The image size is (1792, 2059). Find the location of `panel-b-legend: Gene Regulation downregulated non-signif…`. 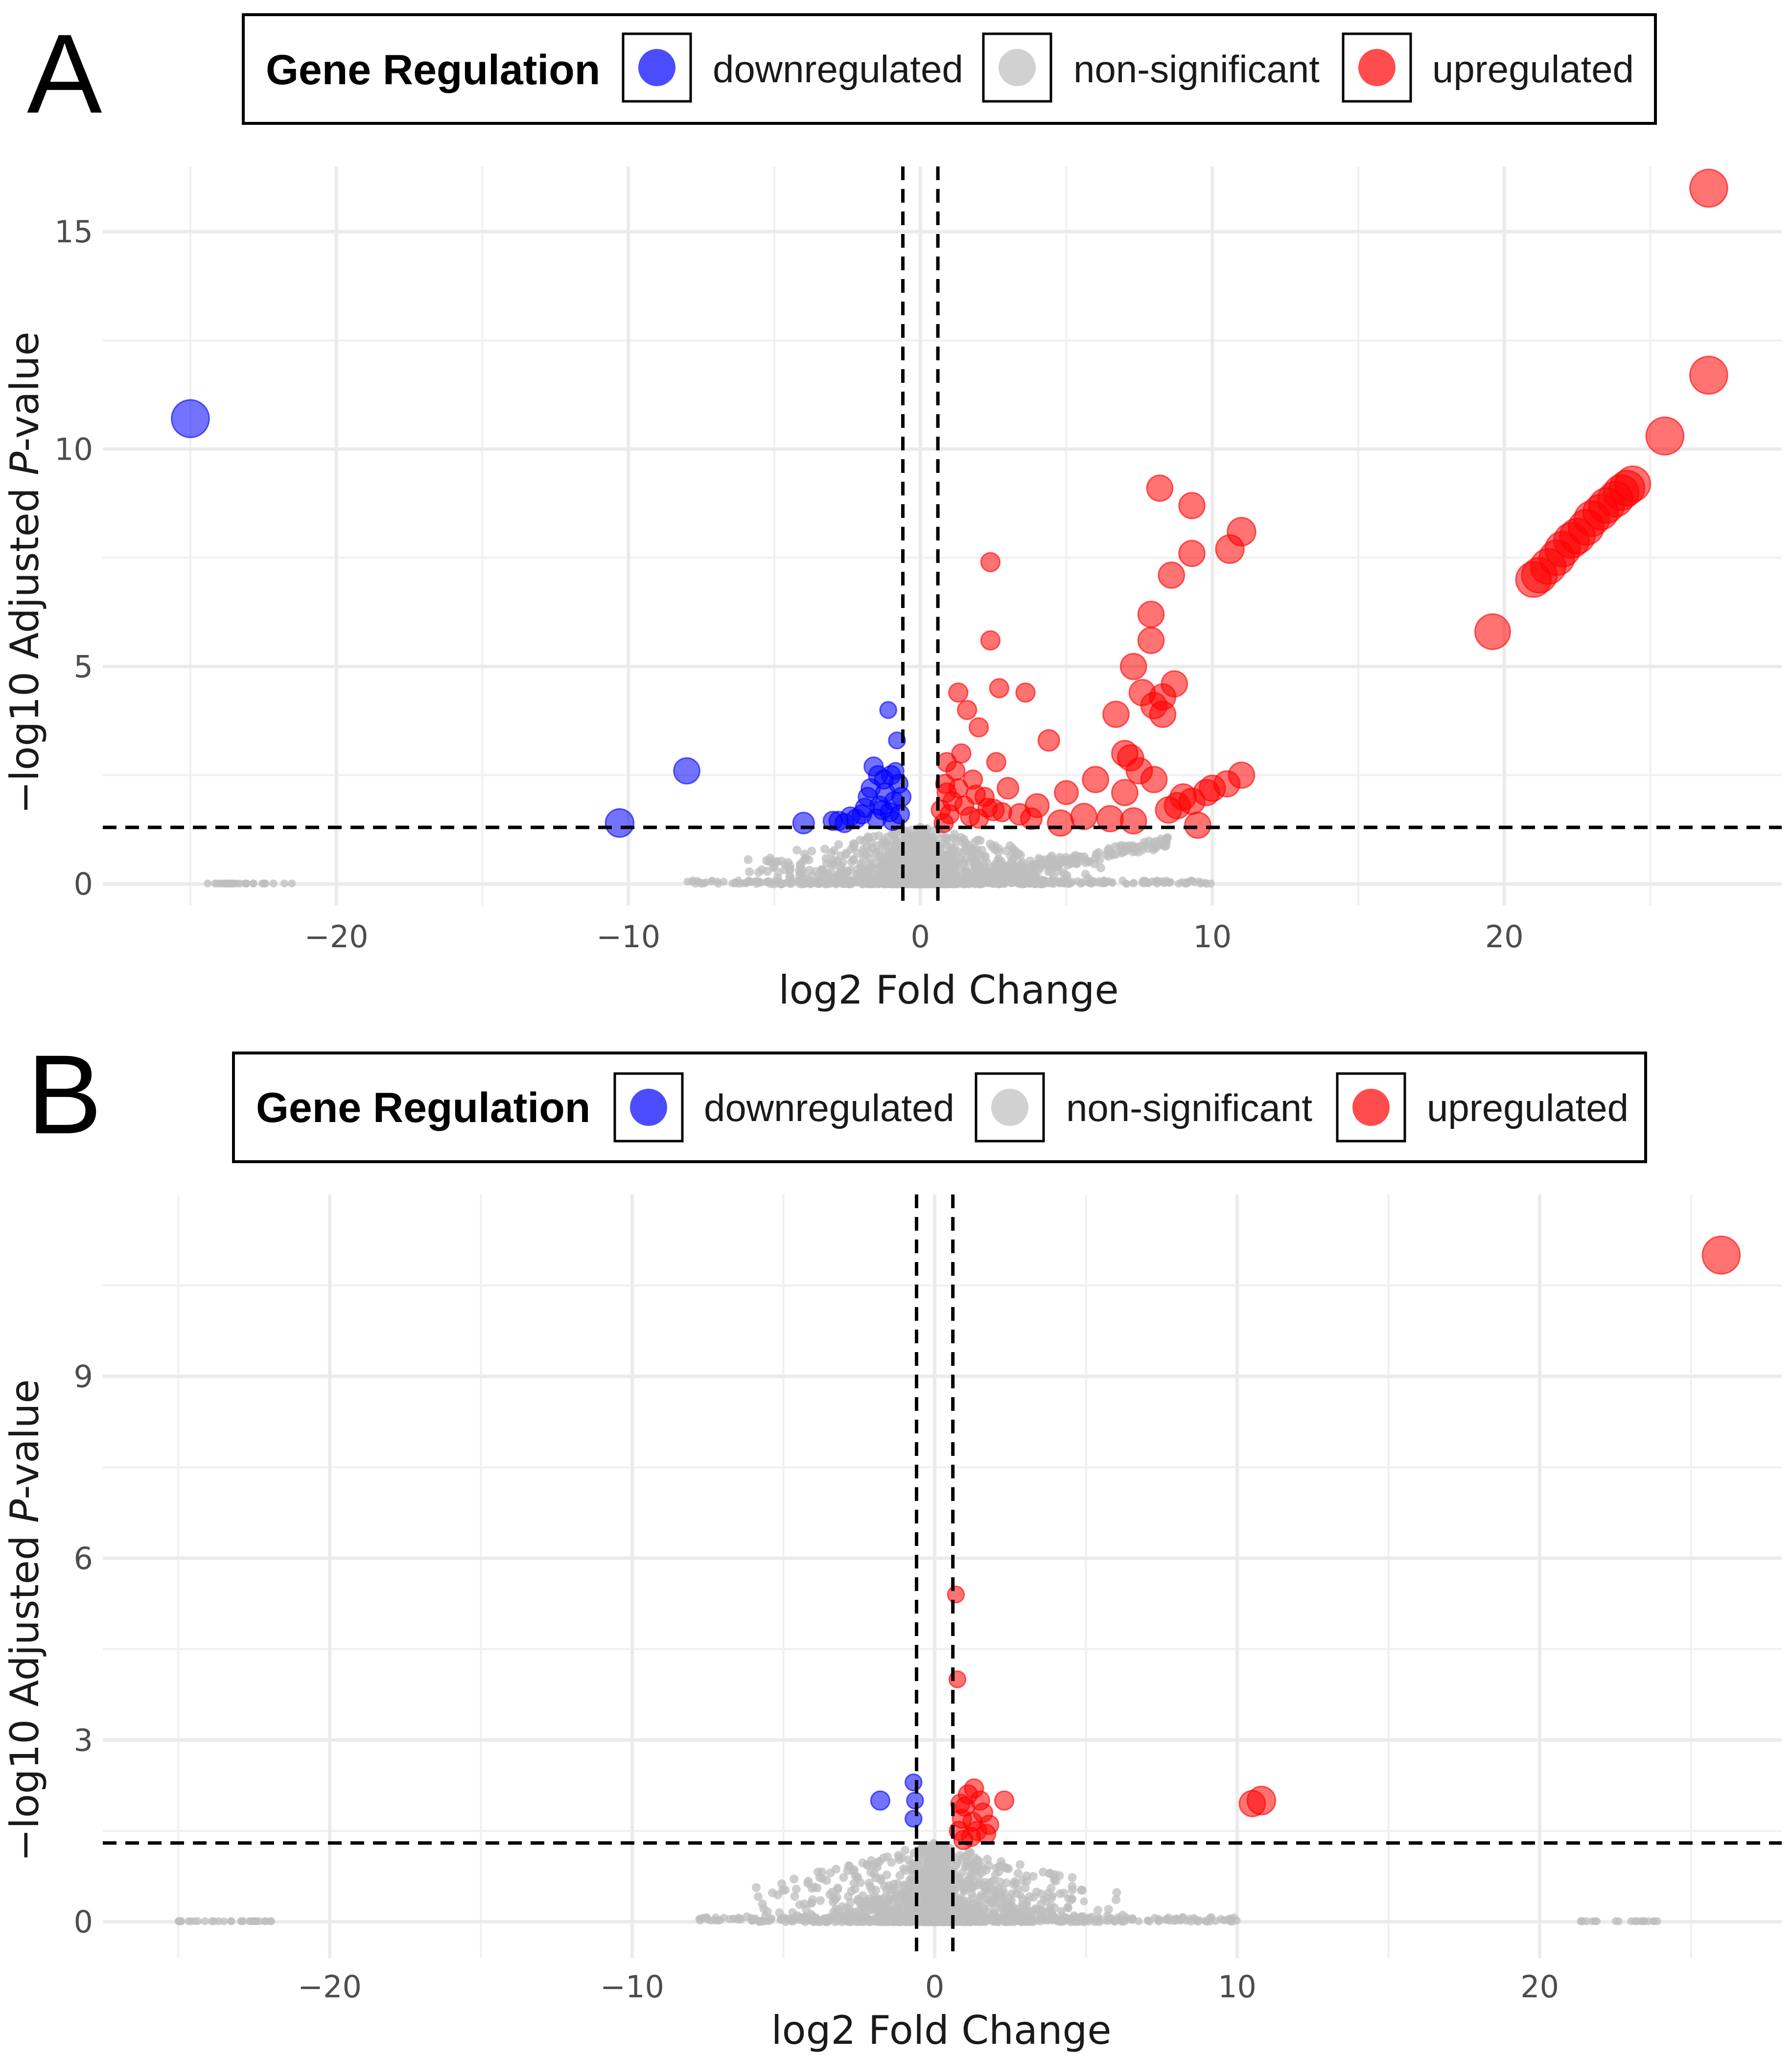

panel-b-legend: Gene Regulation downregulated non-signif… is located at coordinates (939, 1107).